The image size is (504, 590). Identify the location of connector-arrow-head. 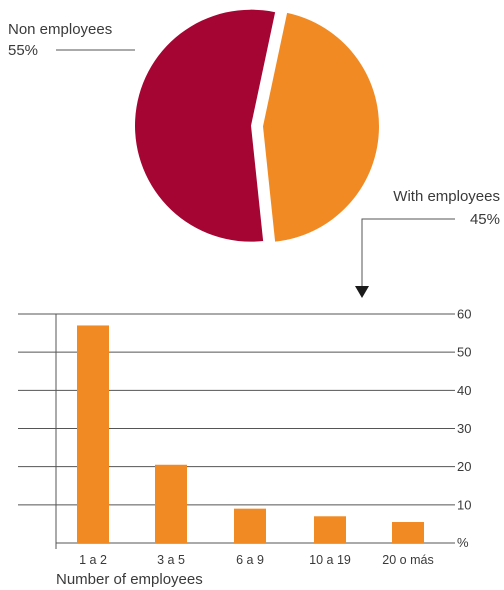
(362, 292).